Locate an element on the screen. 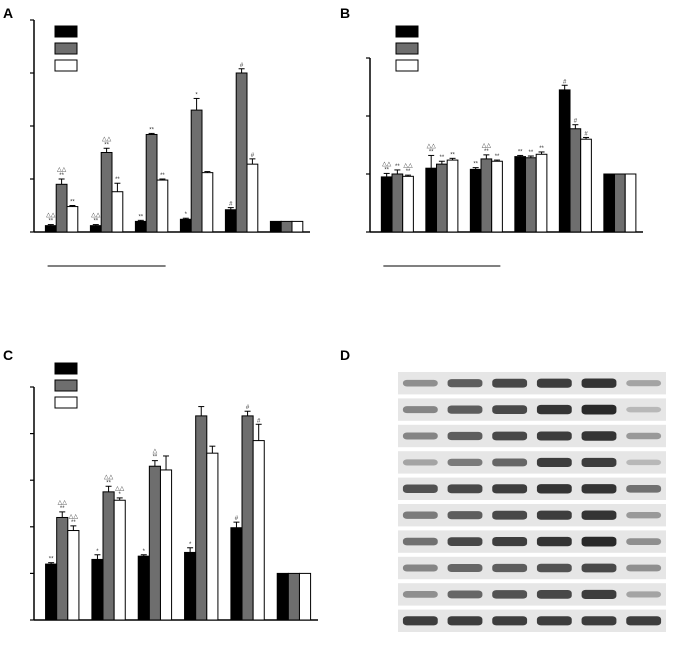 This screenshot has height=650, width=673. panel-label-d: D is located at coordinates (345, 355).